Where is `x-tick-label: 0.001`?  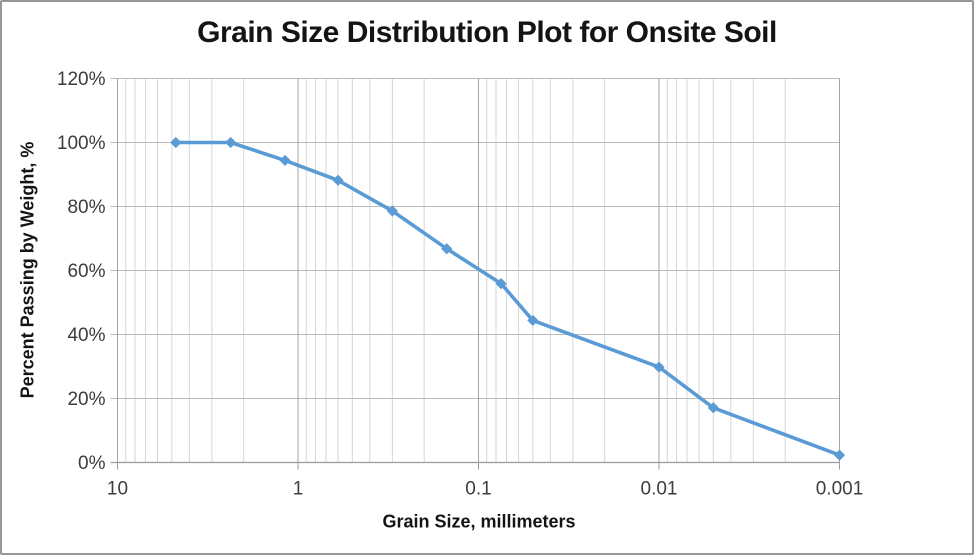 x-tick-label: 0.001 is located at coordinates (840, 489).